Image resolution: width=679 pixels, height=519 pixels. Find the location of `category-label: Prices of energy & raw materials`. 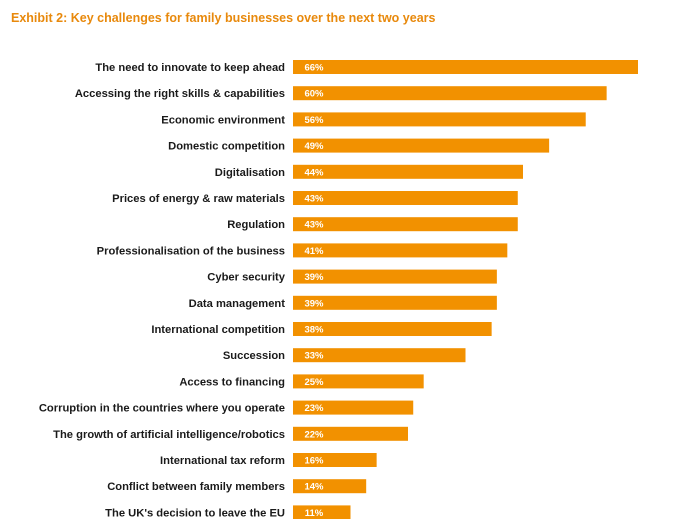

category-label: Prices of energy & raw materials is located at coordinates (198, 199).